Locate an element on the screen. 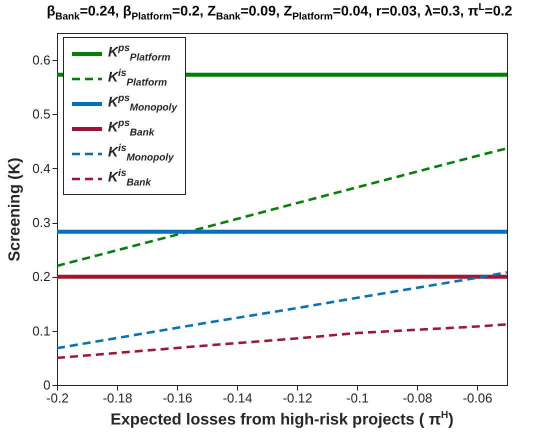 The image size is (559, 443). x-tick-label: -0.16 is located at coordinates (177, 398).